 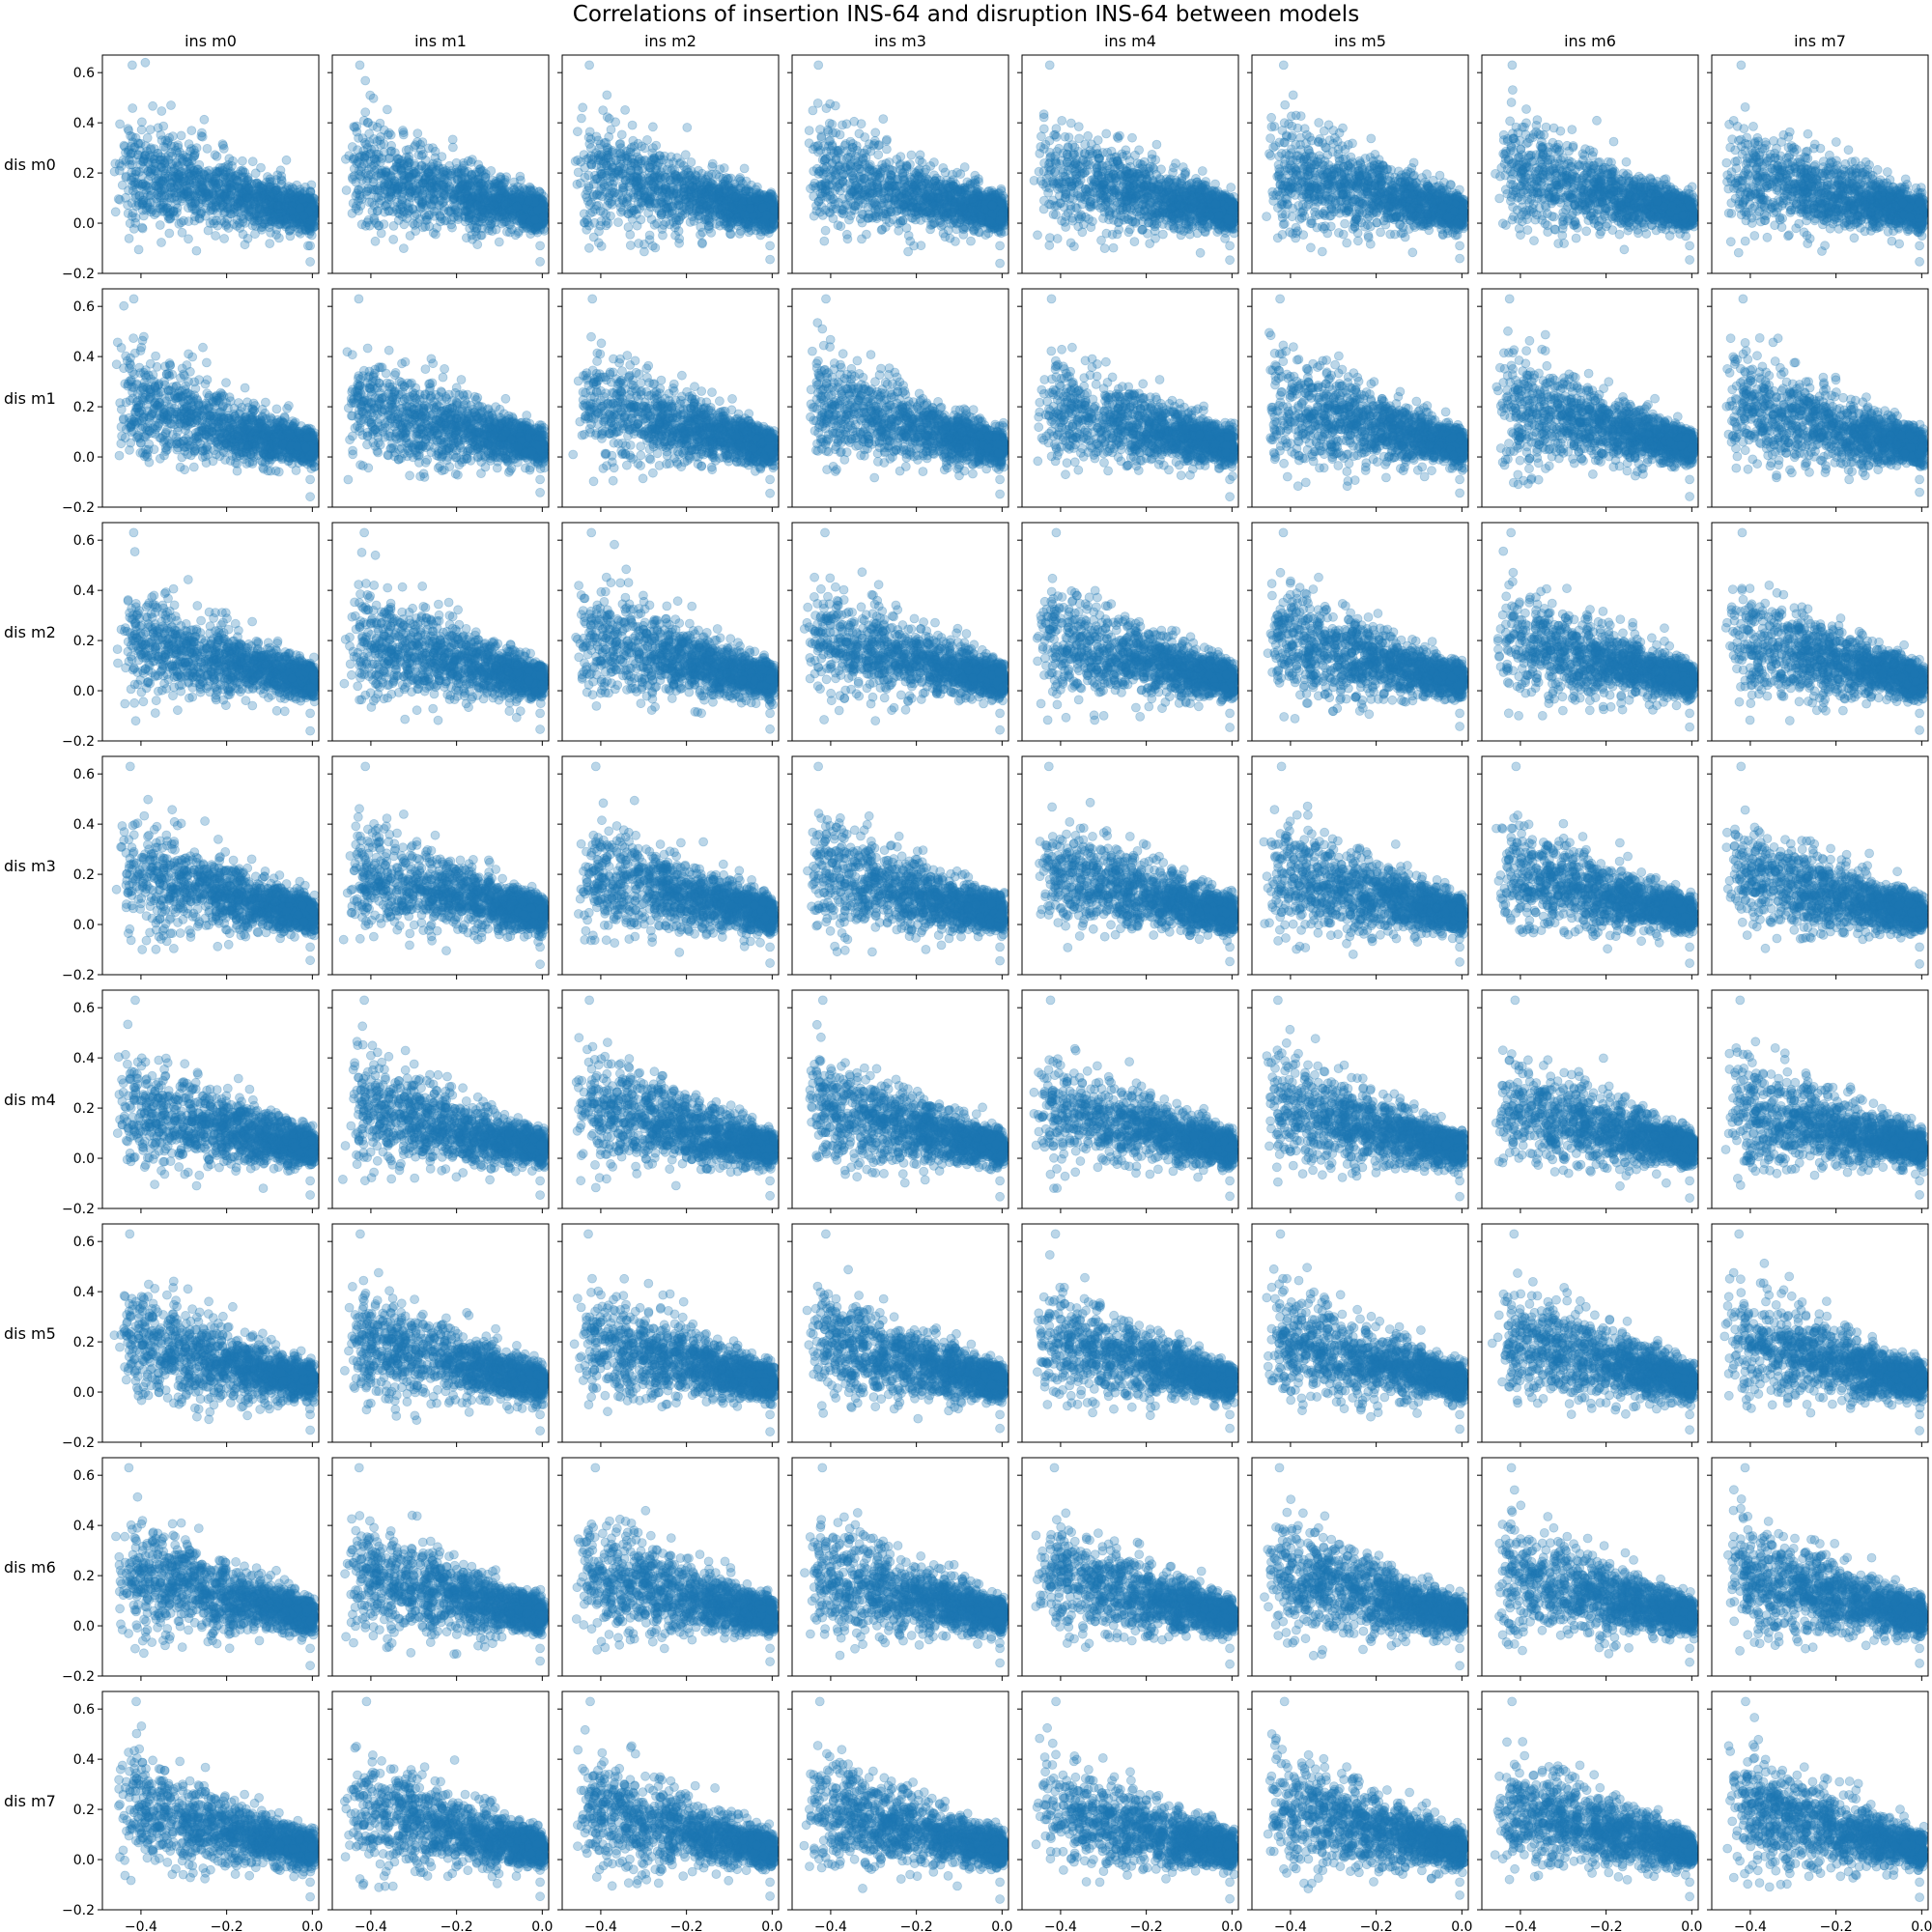 I want to click on scatter-panel, so click(x=898, y=166).